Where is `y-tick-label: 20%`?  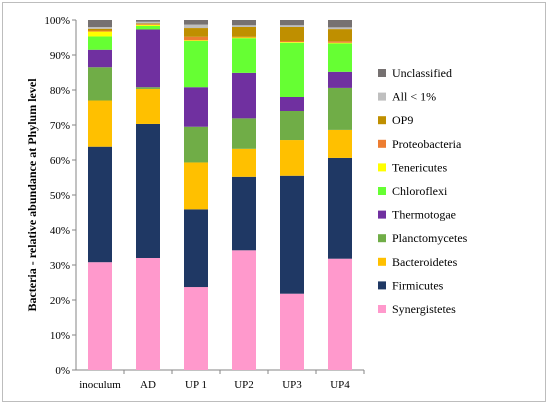
y-tick-label: 20% is located at coordinates (60, 301).